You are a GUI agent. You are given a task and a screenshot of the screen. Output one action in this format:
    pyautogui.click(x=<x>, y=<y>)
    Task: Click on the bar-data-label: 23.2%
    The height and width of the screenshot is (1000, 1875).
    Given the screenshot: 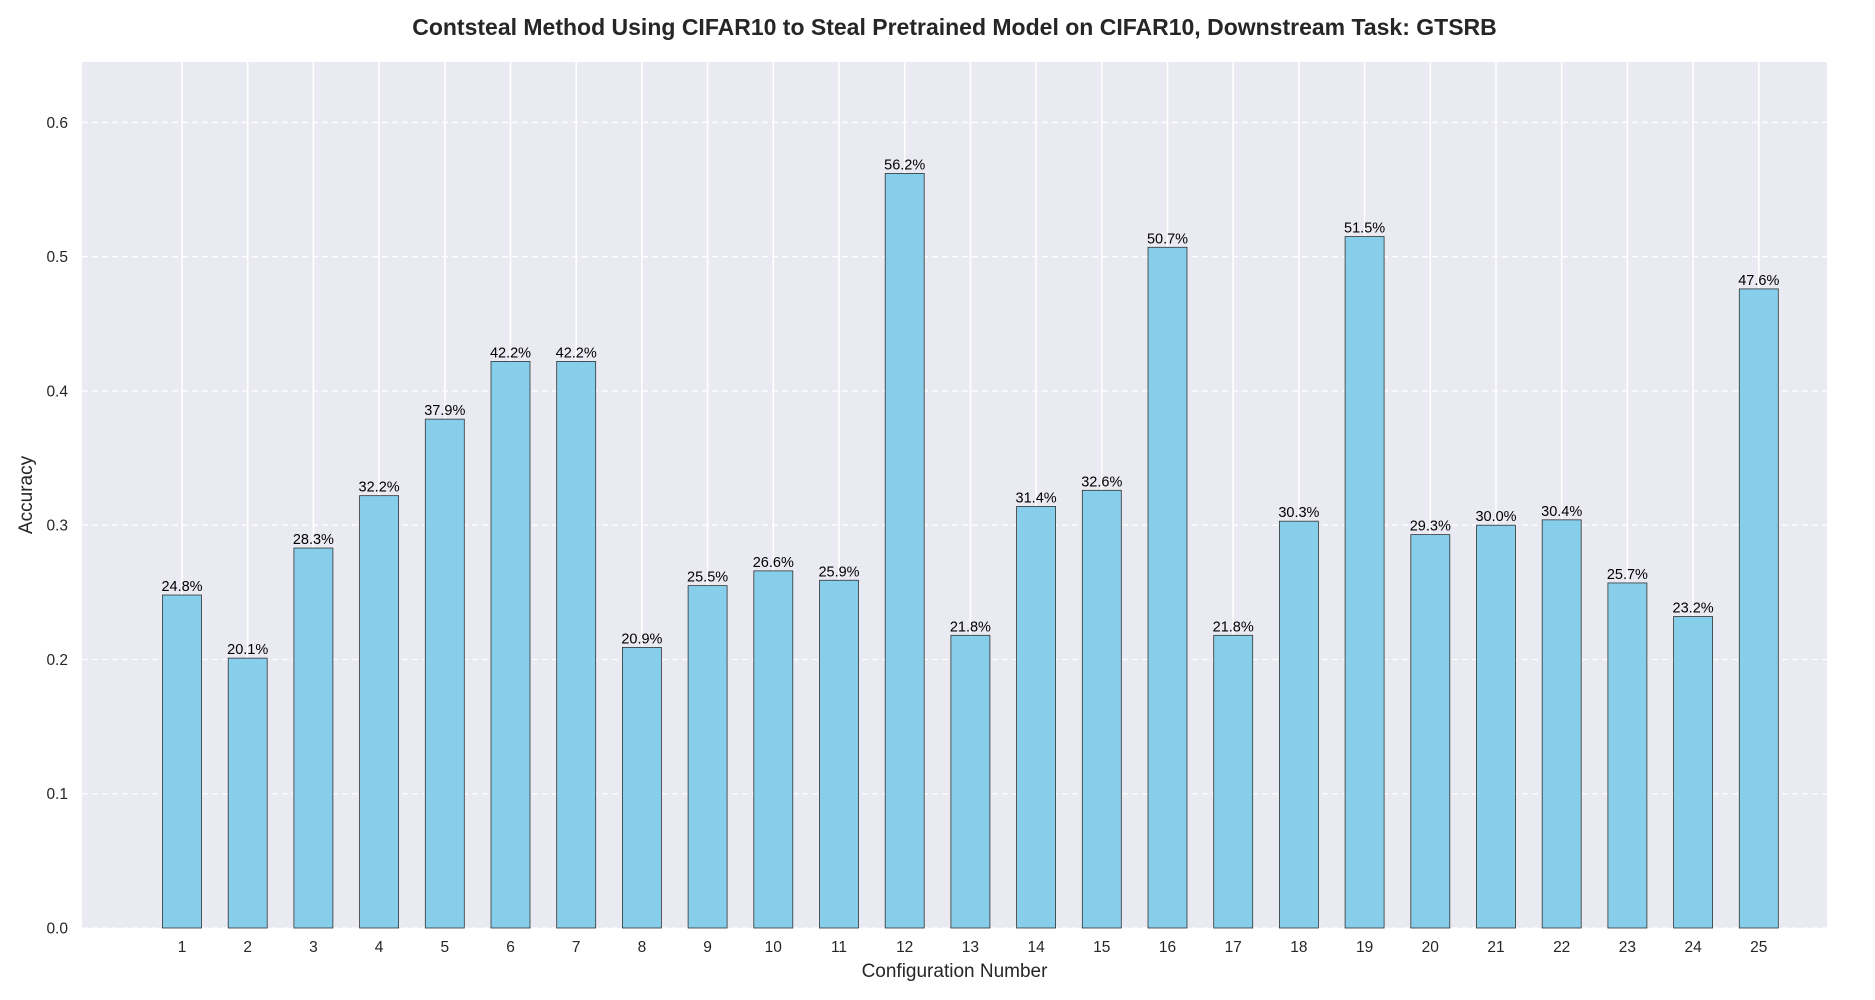 What is the action you would take?
    pyautogui.click(x=1693, y=609)
    